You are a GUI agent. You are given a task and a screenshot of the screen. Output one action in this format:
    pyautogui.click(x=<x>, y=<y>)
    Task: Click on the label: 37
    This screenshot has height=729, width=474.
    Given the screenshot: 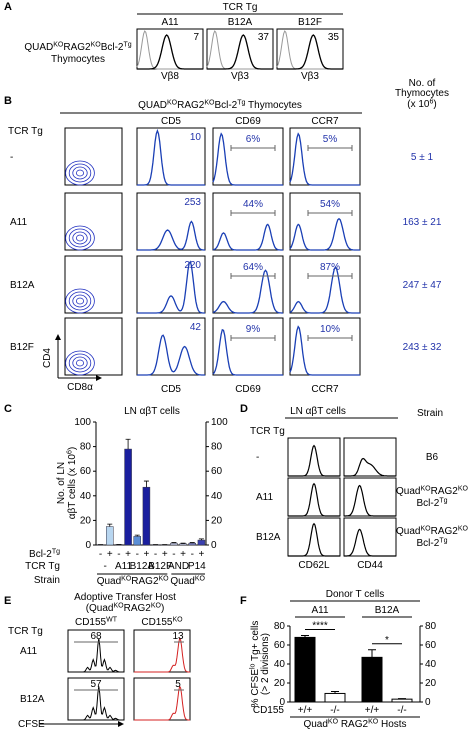 What is the action you would take?
    pyautogui.click(x=264, y=37)
    